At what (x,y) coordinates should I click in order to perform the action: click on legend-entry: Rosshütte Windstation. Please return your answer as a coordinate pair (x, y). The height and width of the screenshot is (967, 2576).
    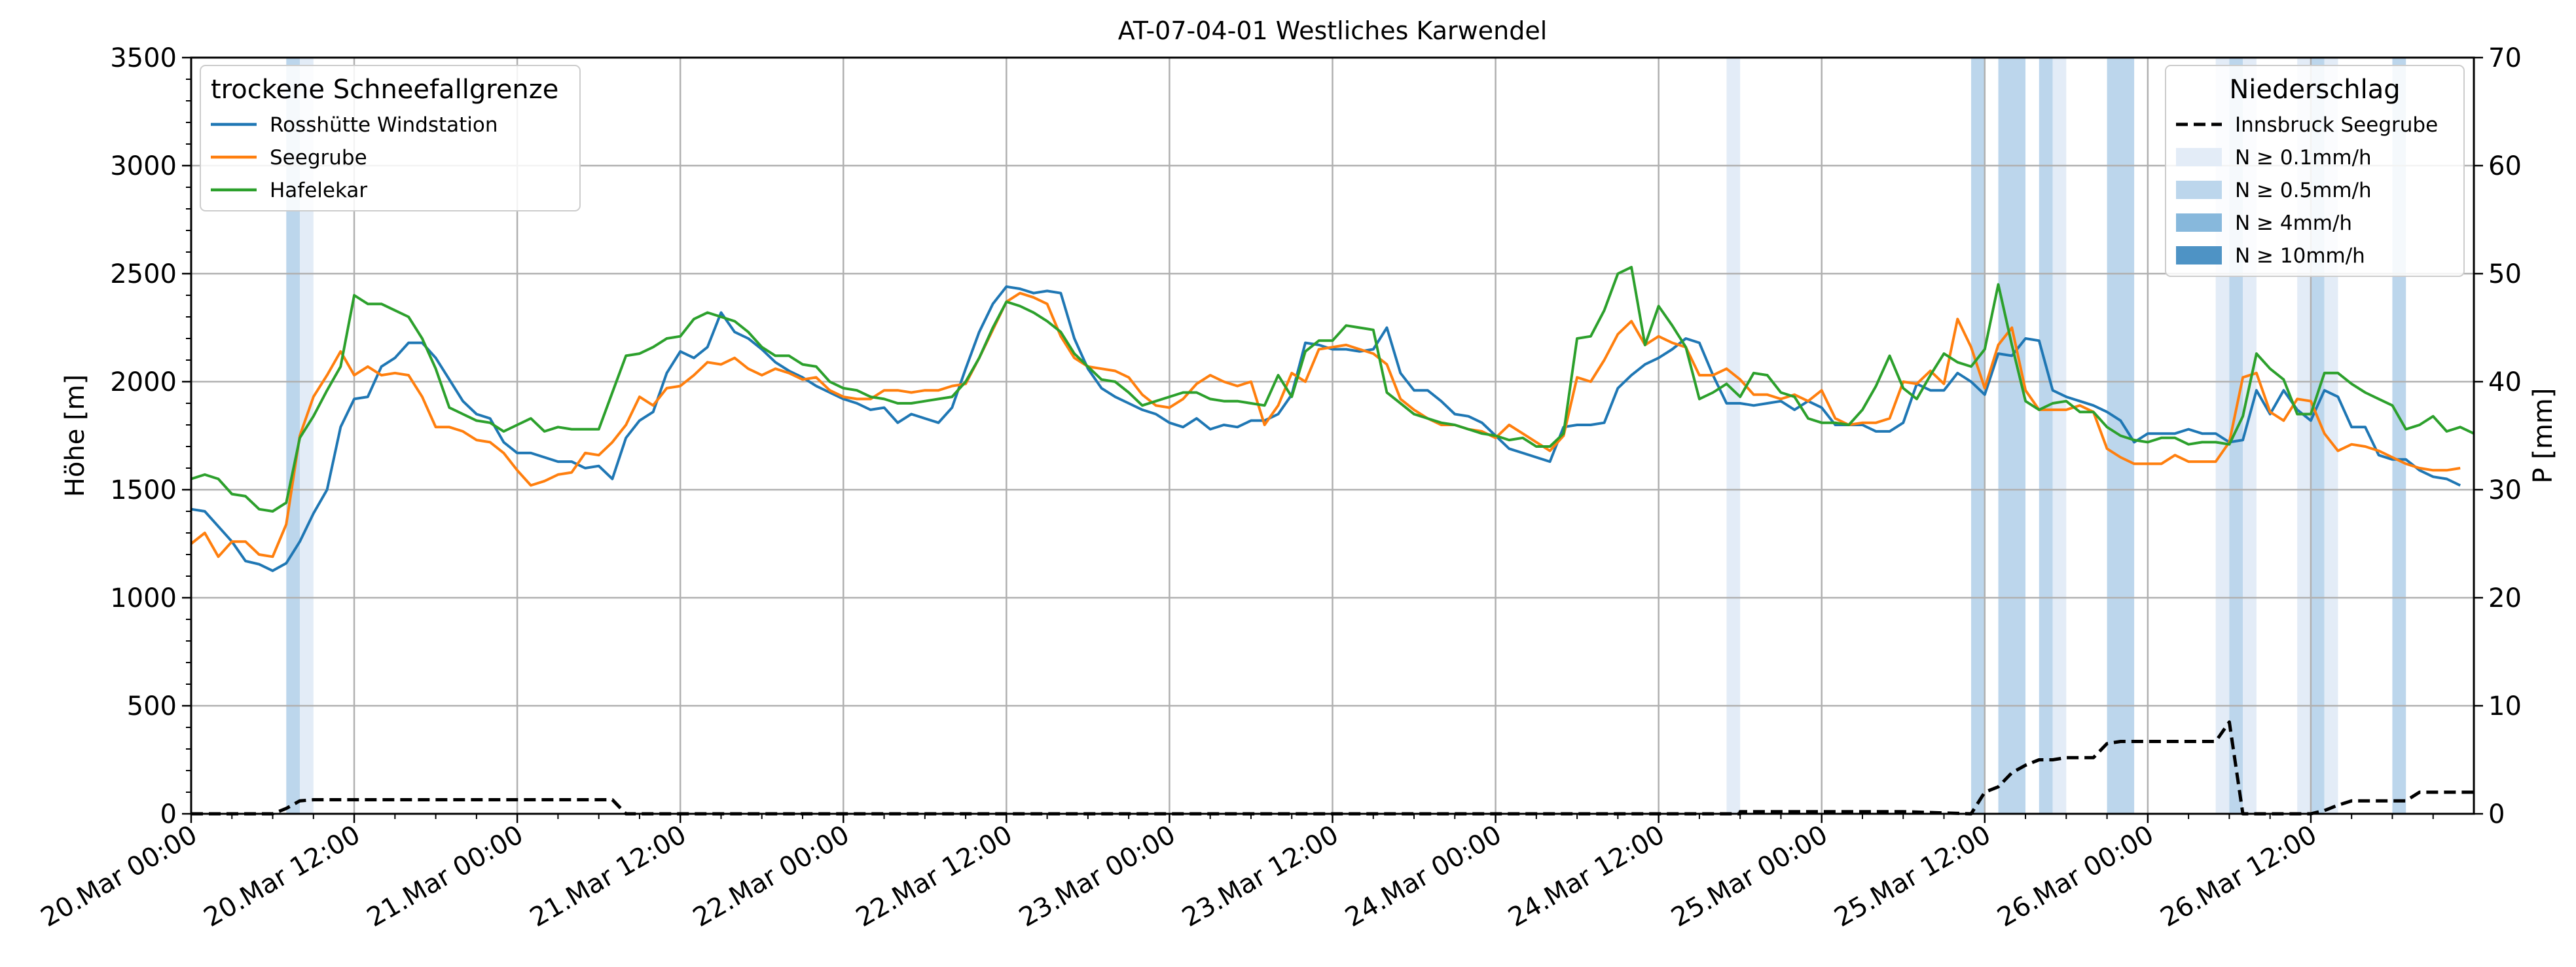
    Looking at the image, I should click on (384, 125).